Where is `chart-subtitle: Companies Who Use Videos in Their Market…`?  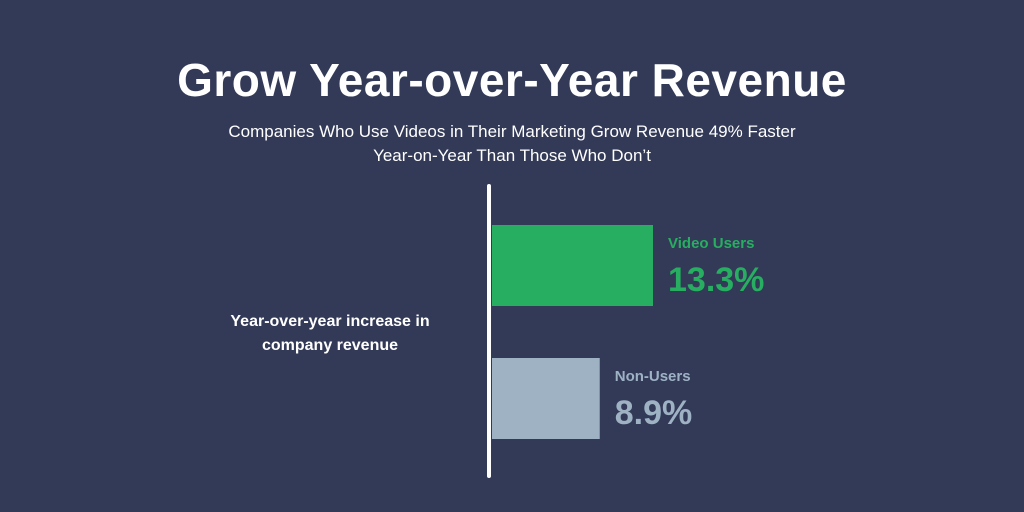
chart-subtitle: Companies Who Use Videos in Their Market… is located at coordinates (512, 144).